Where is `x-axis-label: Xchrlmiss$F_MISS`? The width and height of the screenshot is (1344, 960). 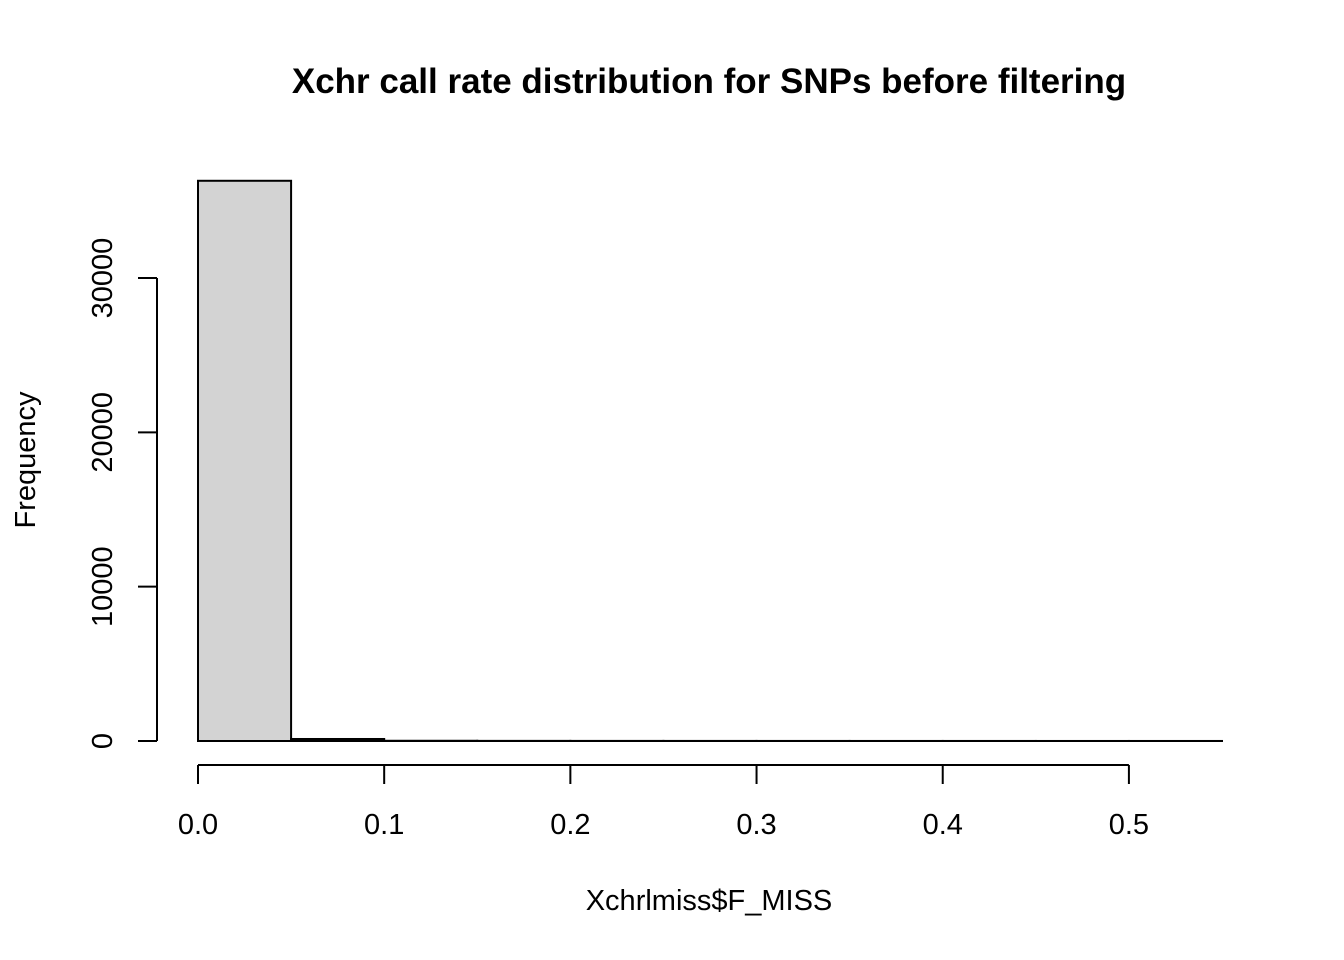
x-axis-label: Xchrlmiss$F_MISS is located at coordinates (709, 901).